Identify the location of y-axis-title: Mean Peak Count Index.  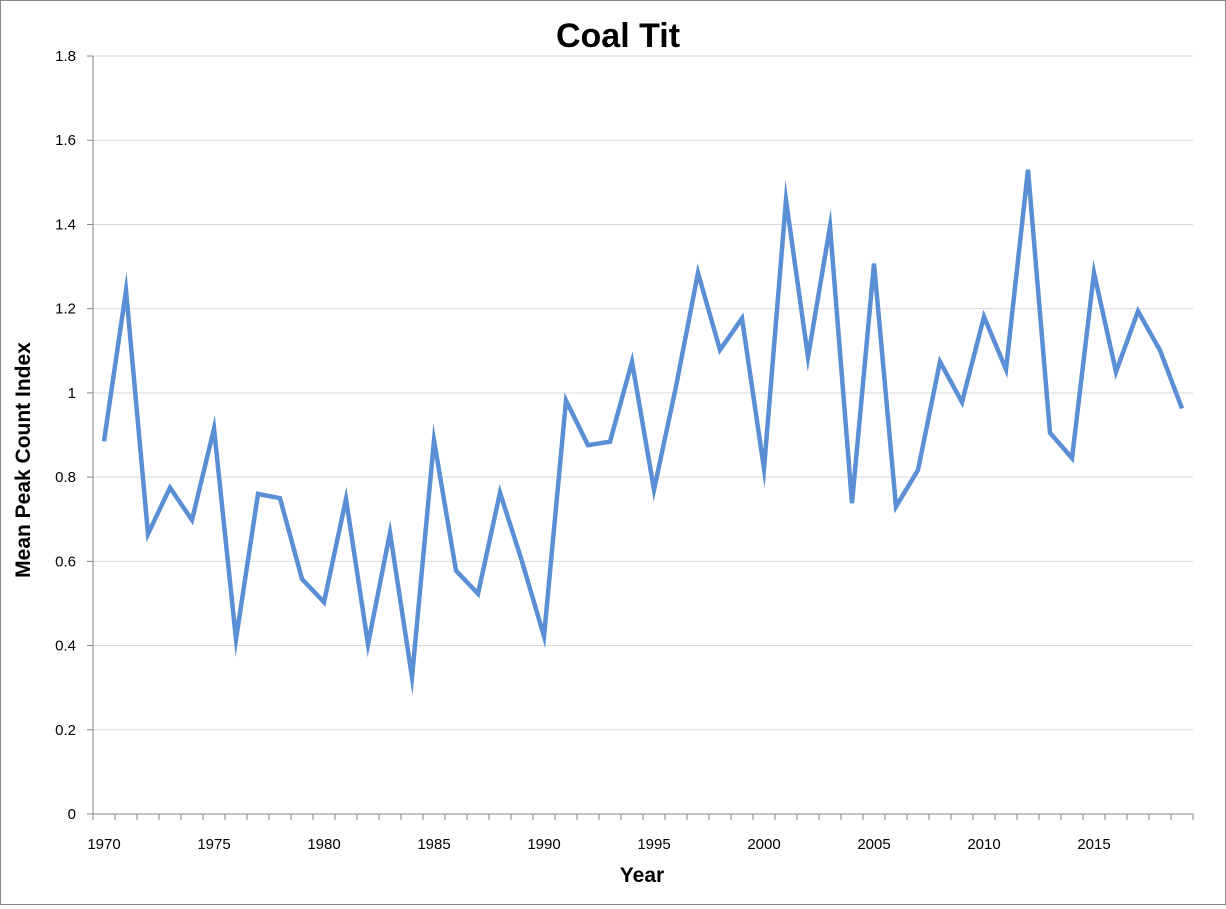
(23, 460).